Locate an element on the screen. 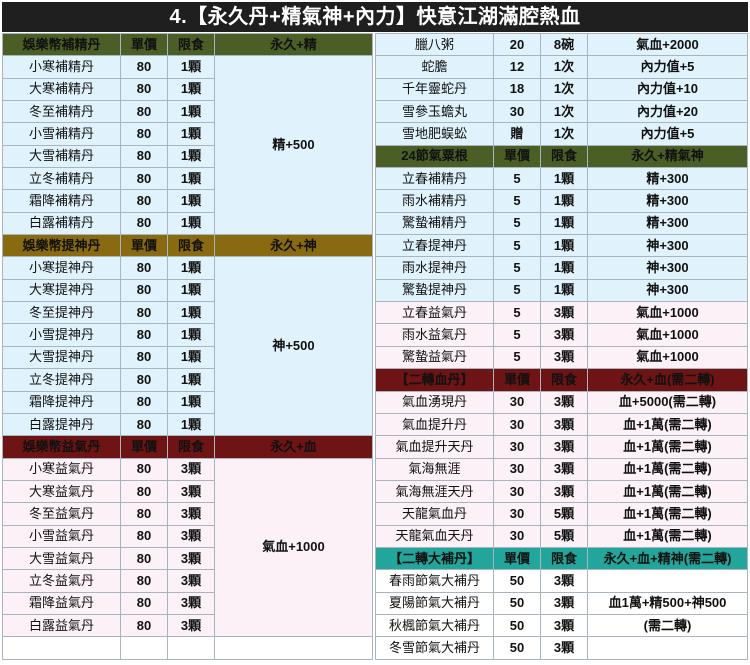  item-limit: 1次 is located at coordinates (564, 89).